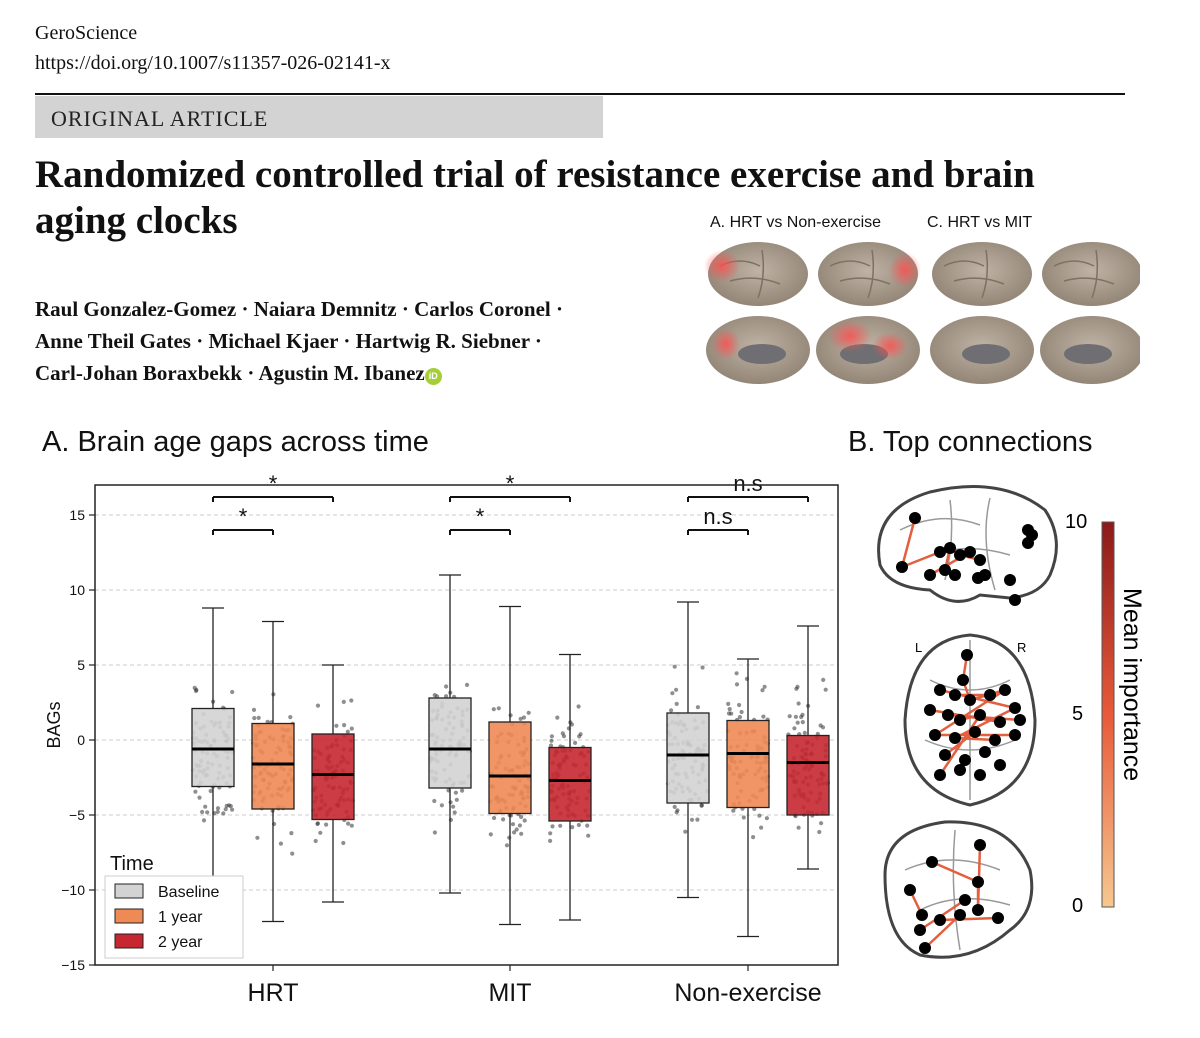 The height and width of the screenshot is (1038, 1200). I want to click on y-tick-label: −10, so click(73, 890).